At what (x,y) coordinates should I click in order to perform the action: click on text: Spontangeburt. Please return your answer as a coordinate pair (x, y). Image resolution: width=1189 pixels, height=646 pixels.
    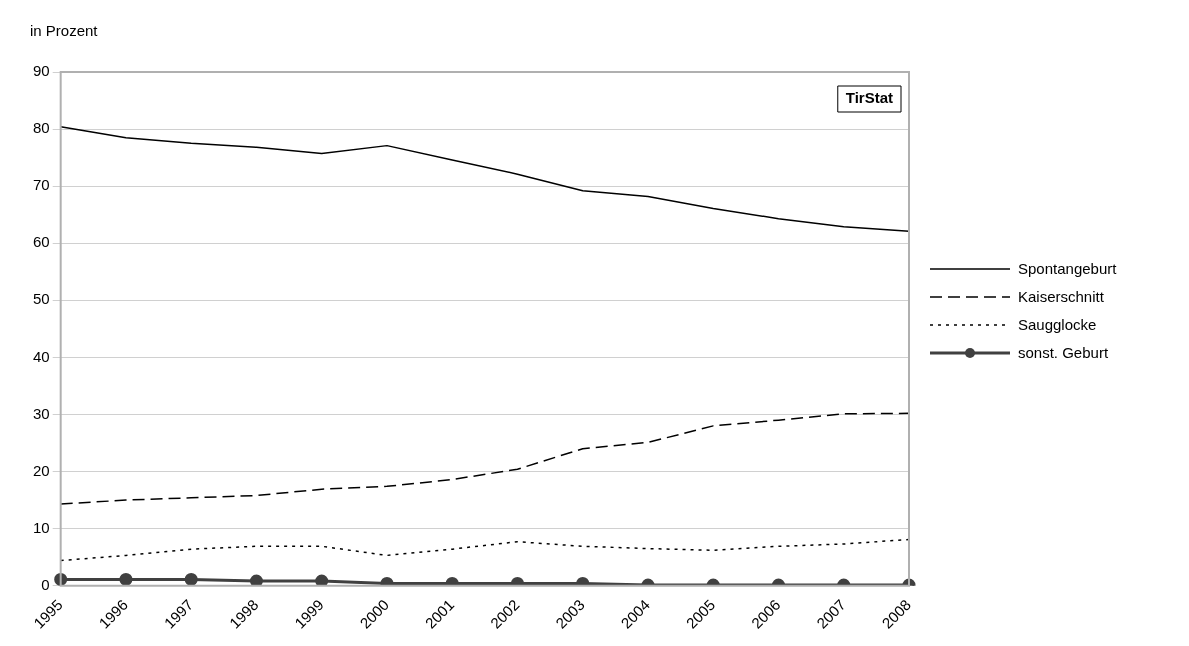
    Looking at the image, I should click on (1067, 269).